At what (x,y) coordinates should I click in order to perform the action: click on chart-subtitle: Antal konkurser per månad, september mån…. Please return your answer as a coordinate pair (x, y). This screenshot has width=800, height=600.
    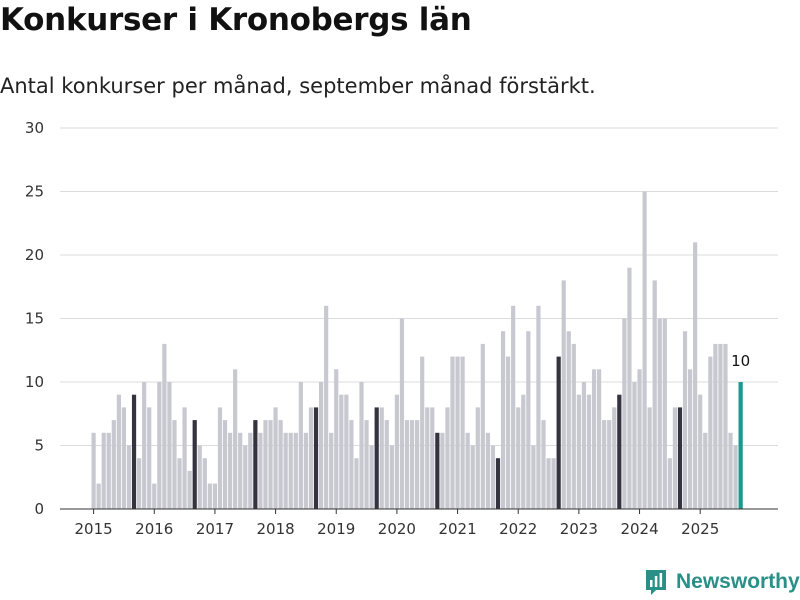
    Looking at the image, I should click on (298, 86).